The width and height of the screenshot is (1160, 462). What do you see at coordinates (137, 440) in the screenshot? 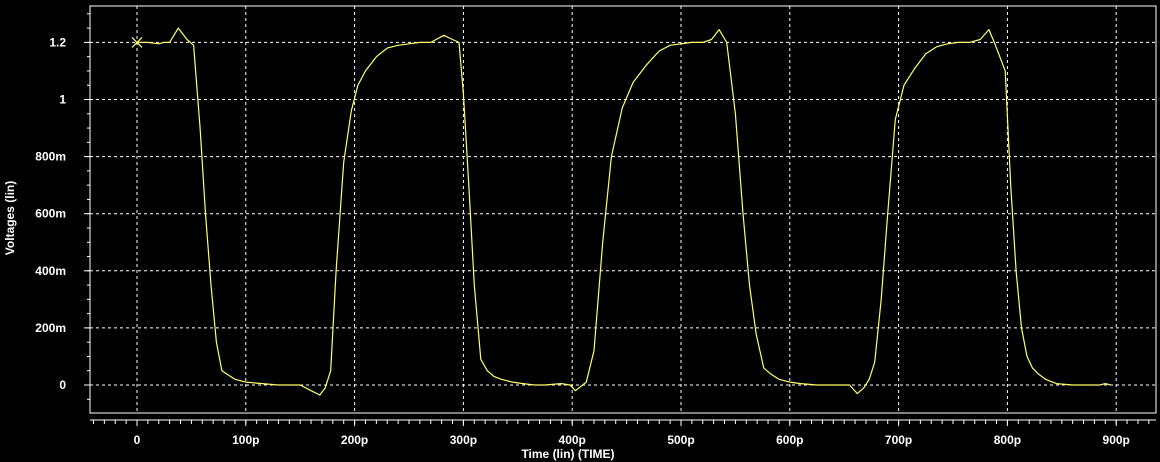
I see `x-tick-label: 0` at bounding box center [137, 440].